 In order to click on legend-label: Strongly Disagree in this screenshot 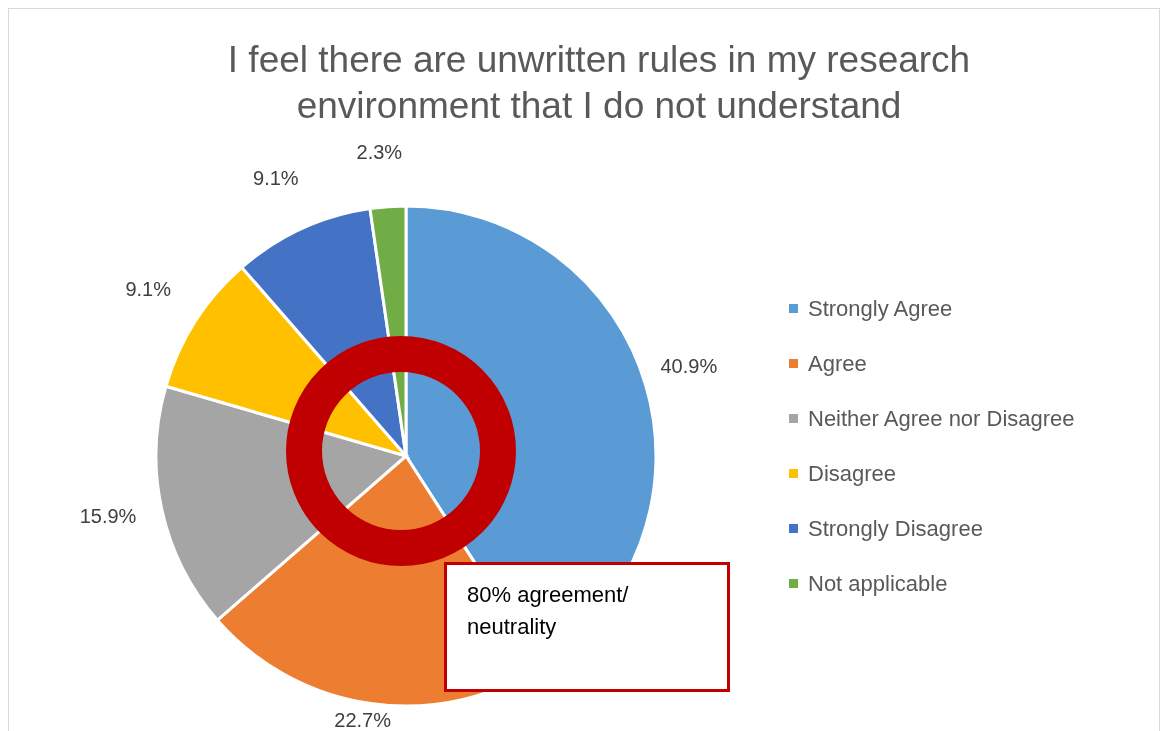, I will do `click(895, 528)`.